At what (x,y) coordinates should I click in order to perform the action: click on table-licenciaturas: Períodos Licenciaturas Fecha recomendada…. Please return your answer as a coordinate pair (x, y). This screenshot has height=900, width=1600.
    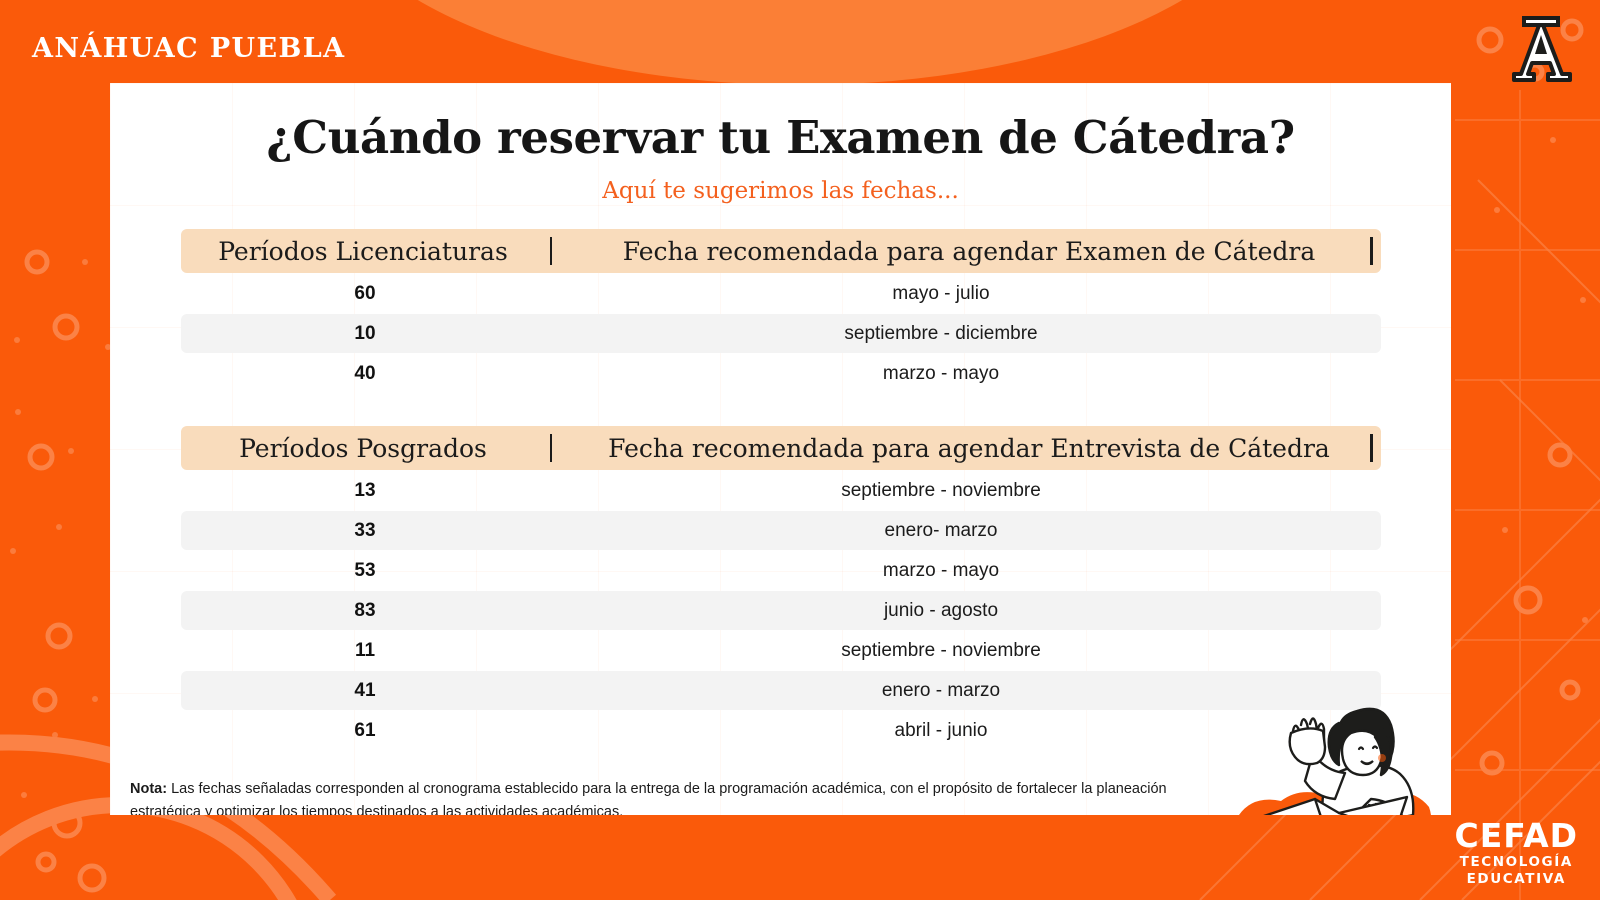
    Looking at the image, I should click on (780, 311).